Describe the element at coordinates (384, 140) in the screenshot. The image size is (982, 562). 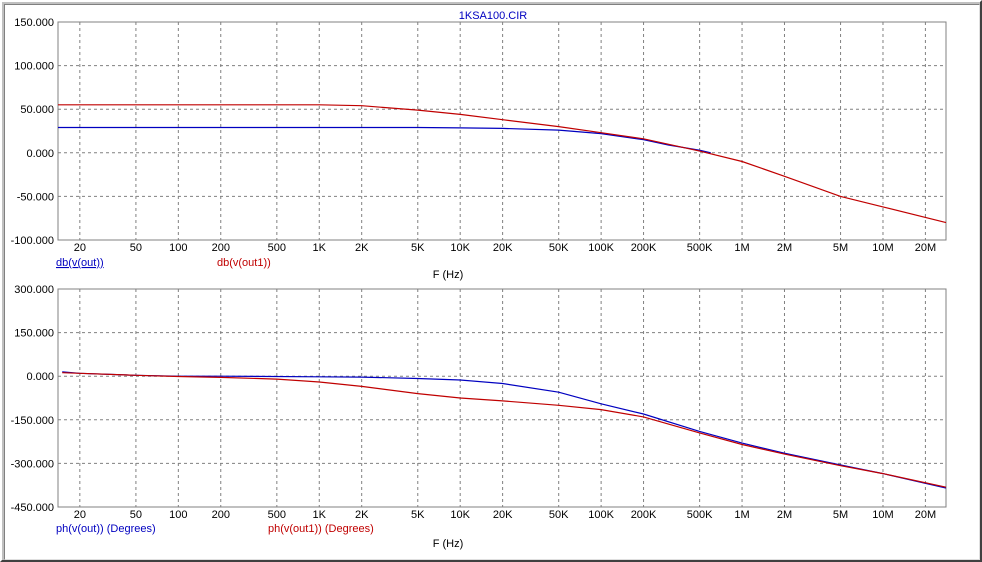
I see `series-line-blue` at that location.